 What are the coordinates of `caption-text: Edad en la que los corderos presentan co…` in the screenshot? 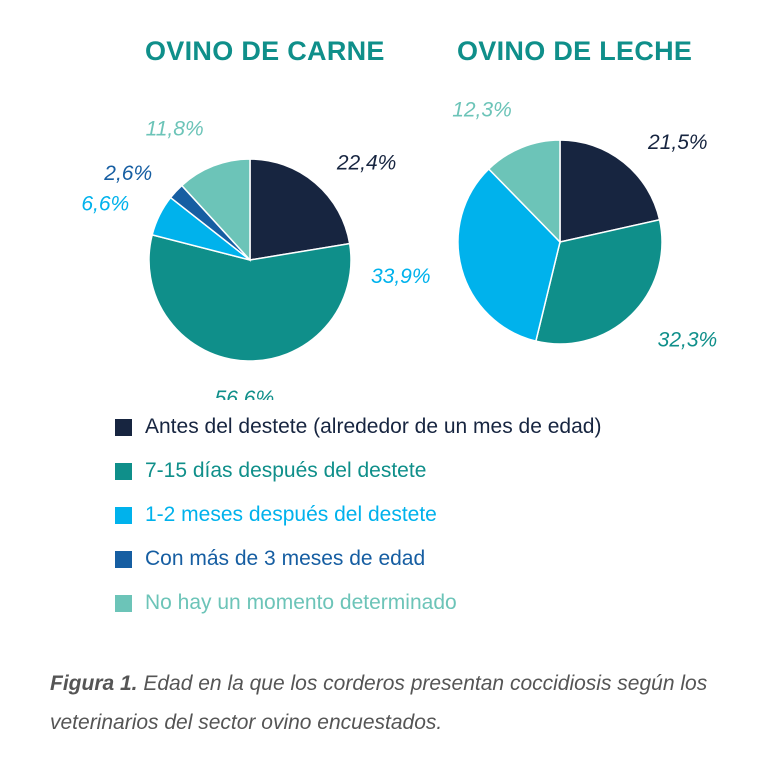 It's located at (379, 703).